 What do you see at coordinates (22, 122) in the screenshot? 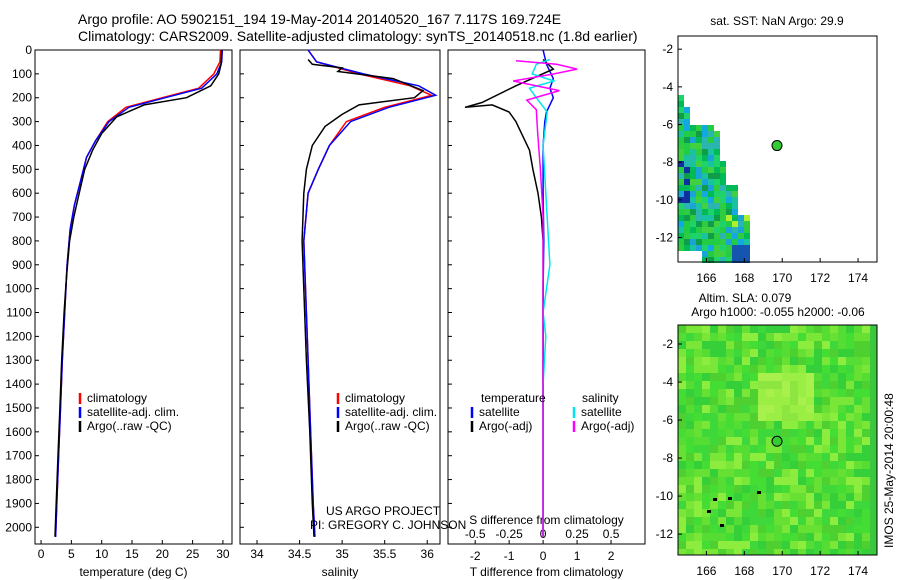
I see `y-tick-label: 300` at bounding box center [22, 122].